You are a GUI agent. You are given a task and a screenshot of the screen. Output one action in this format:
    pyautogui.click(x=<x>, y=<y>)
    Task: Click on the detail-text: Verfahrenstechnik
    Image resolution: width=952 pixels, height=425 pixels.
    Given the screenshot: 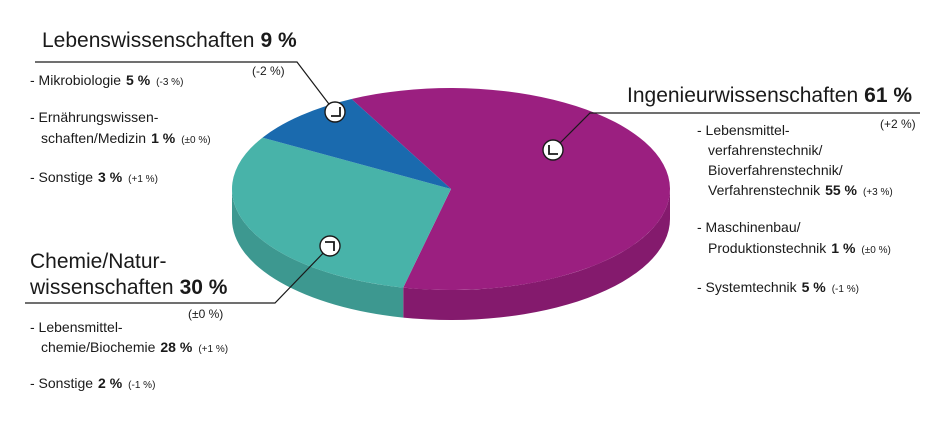 What is the action you would take?
    pyautogui.click(x=764, y=190)
    